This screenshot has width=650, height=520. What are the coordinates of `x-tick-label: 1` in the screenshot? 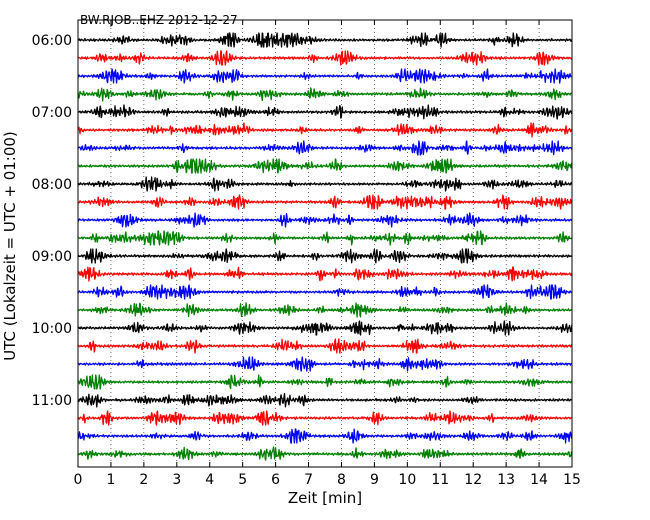 It's located at (110, 480).